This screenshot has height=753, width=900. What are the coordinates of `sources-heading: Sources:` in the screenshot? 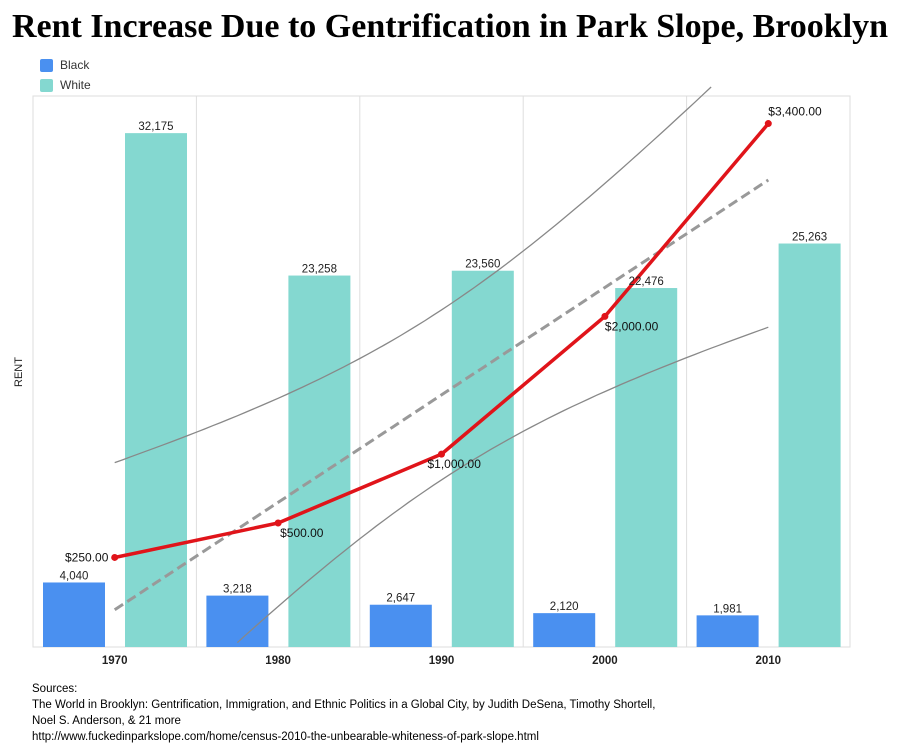 It's located at (55, 689).